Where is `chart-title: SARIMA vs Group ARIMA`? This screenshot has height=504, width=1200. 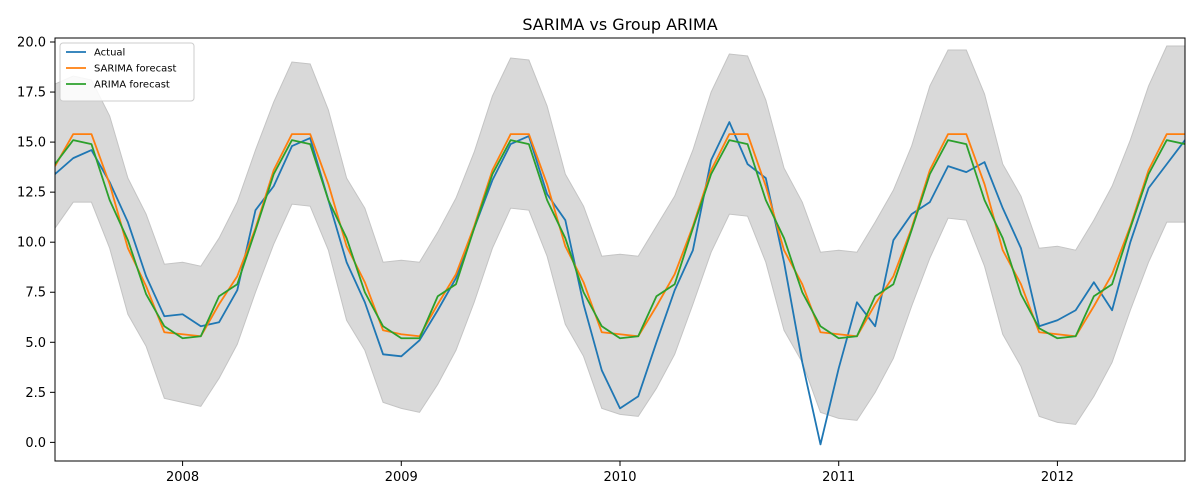 chart-title: SARIMA vs Group ARIMA is located at coordinates (619, 24).